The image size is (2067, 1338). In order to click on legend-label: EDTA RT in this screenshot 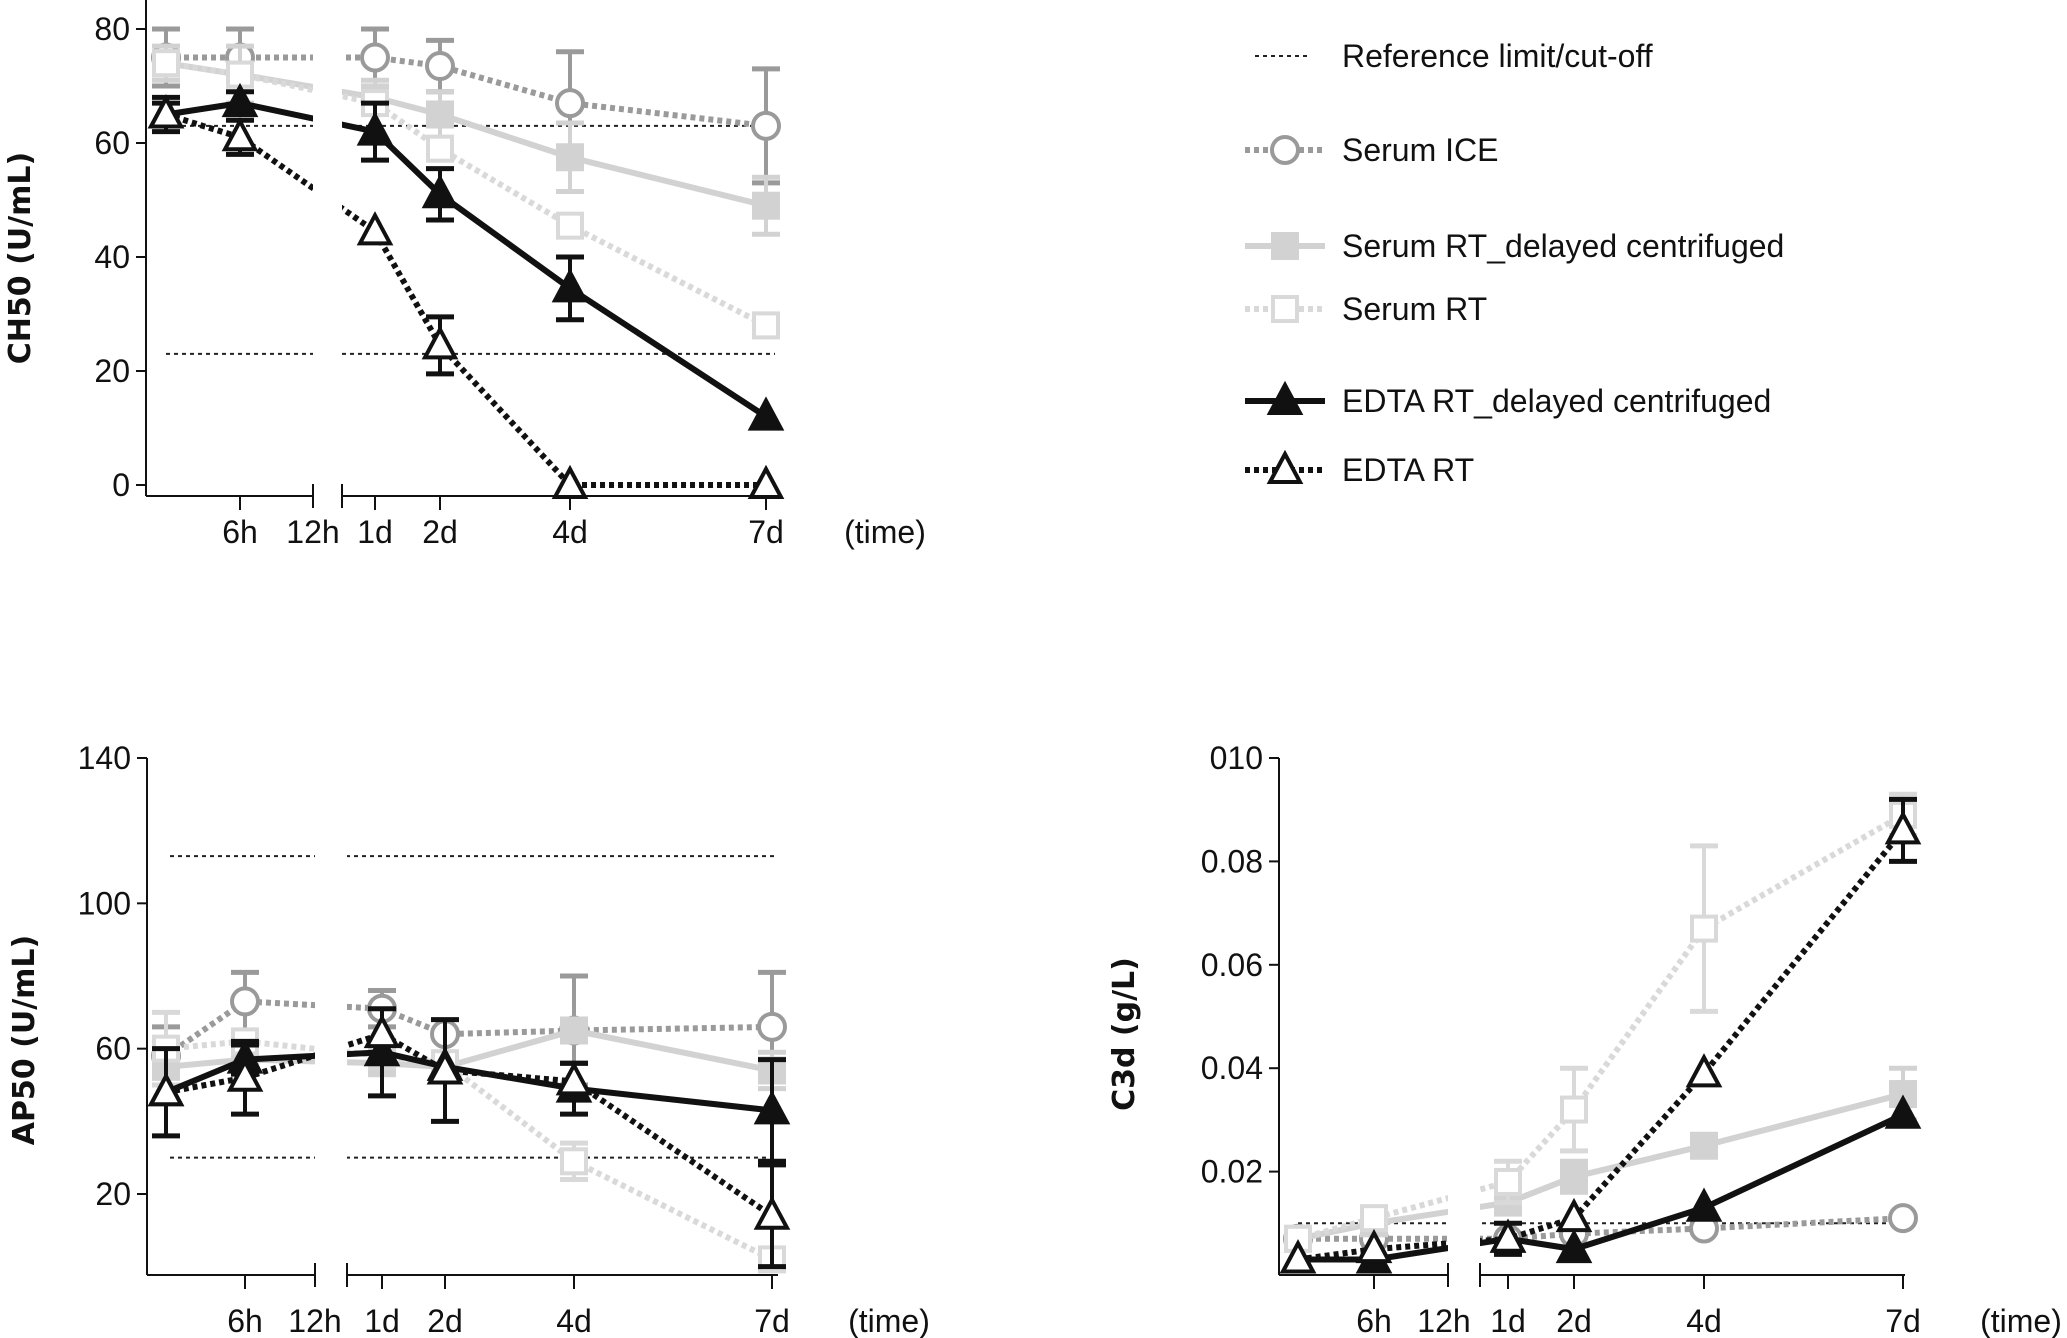, I will do `click(1408, 470)`.